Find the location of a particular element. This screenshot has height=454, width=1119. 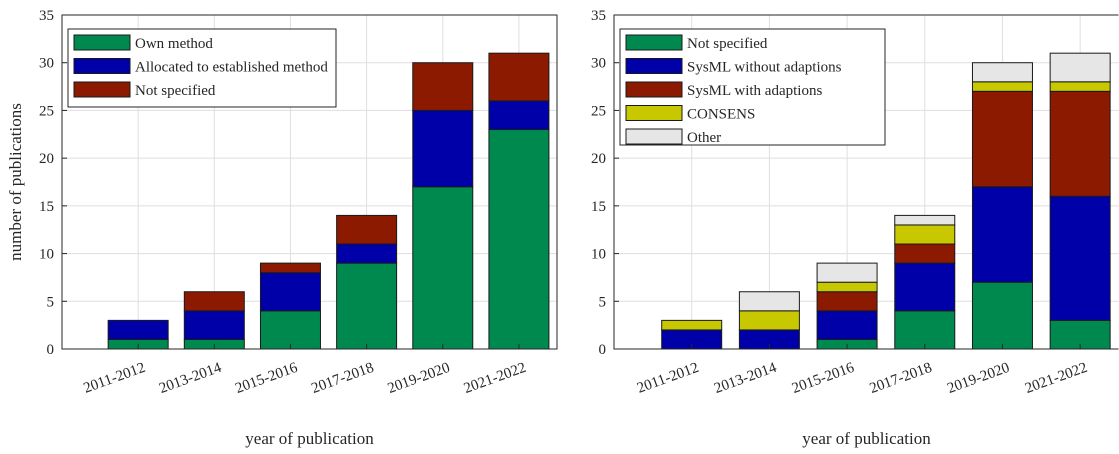

legend-label: Own method is located at coordinates (174, 44).